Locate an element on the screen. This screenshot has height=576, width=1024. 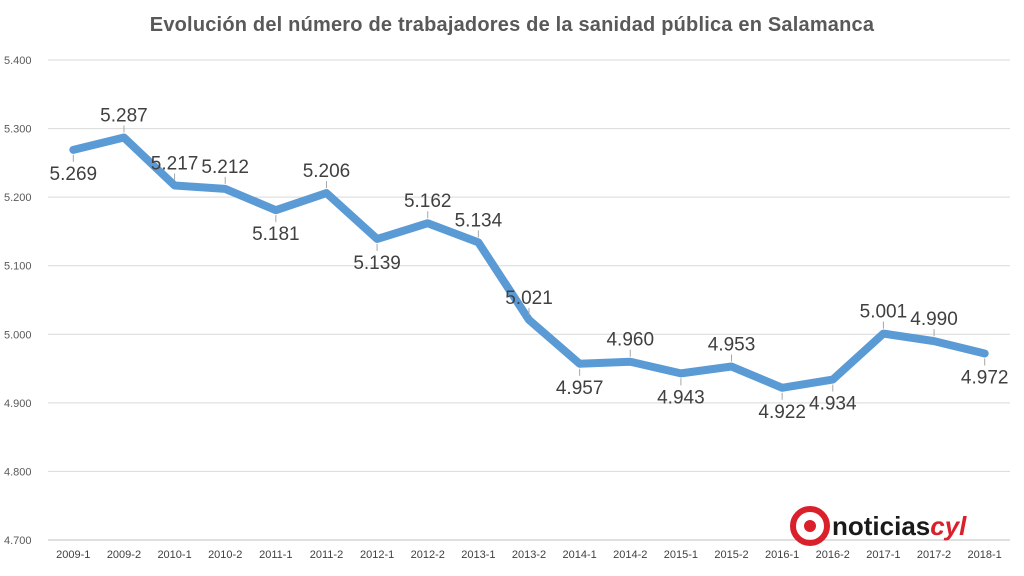
data-label: 5.134 is located at coordinates (479, 220).